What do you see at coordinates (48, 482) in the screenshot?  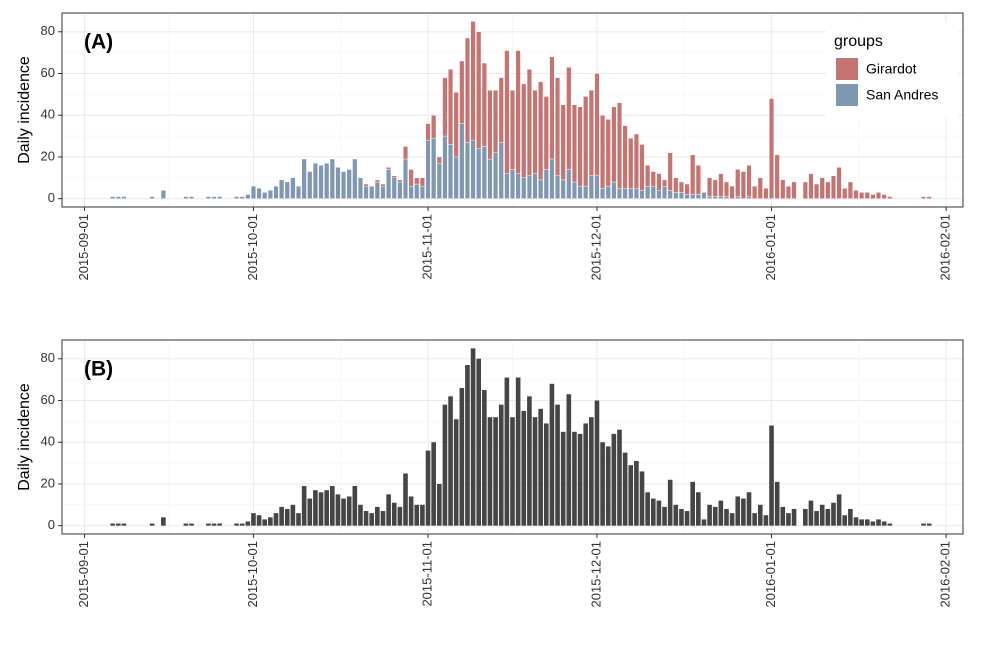 I see `y-tick-label: 20` at bounding box center [48, 482].